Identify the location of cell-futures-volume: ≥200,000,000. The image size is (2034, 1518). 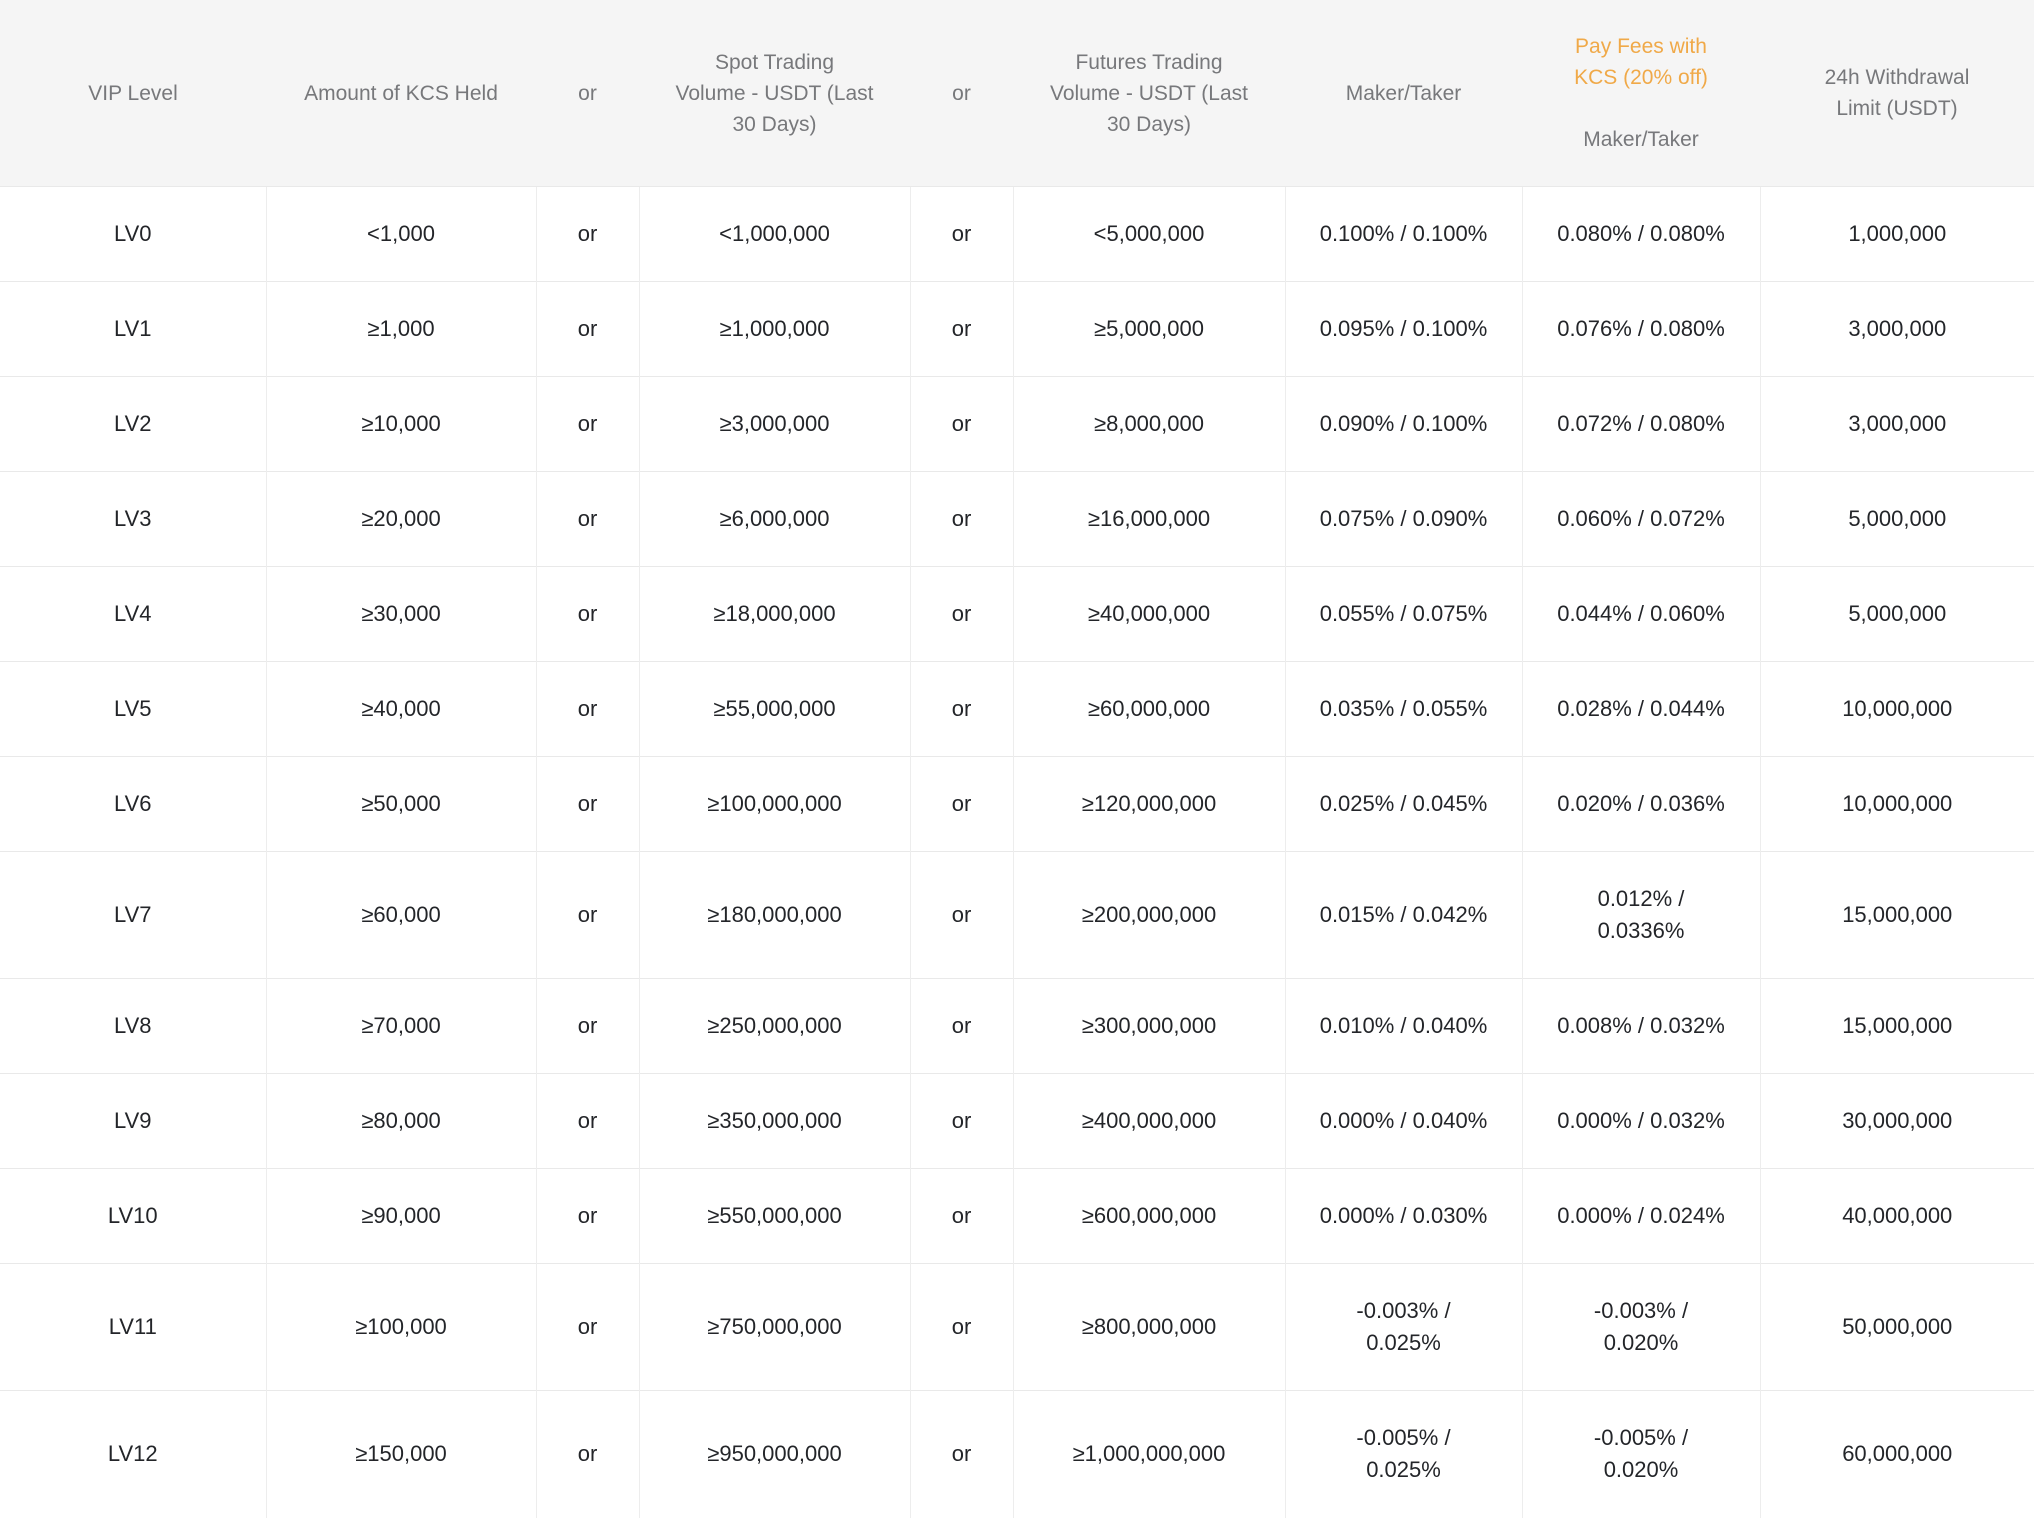
(1148, 915).